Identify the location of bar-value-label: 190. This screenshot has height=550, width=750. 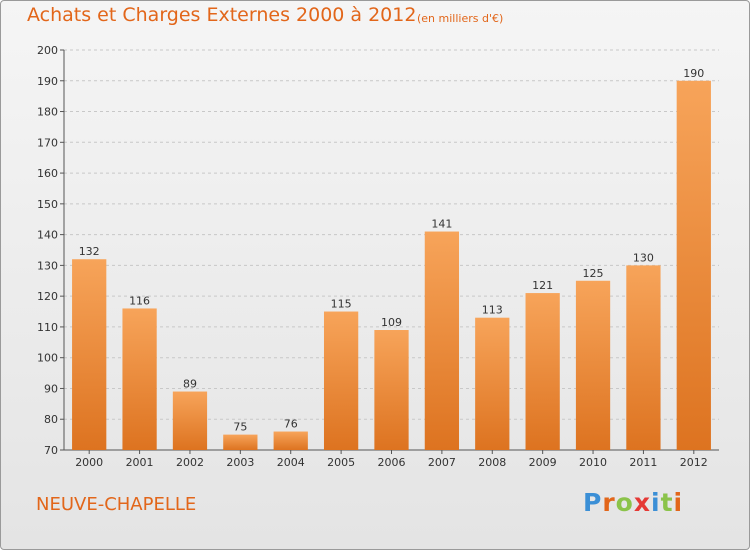
(693, 73).